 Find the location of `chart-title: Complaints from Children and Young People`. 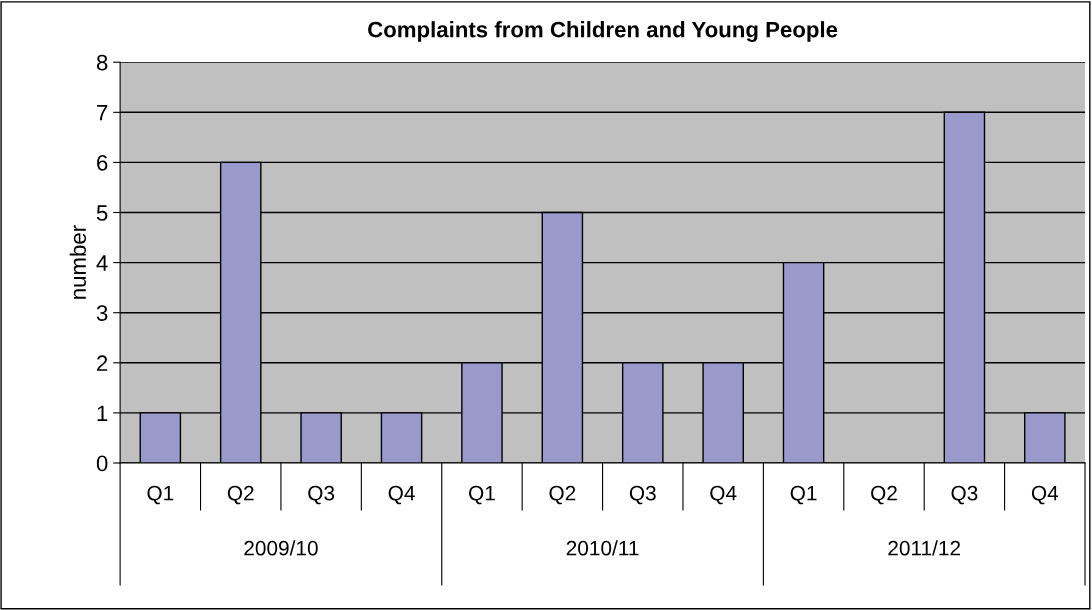

chart-title: Complaints from Children and Young People is located at coordinates (603, 31).